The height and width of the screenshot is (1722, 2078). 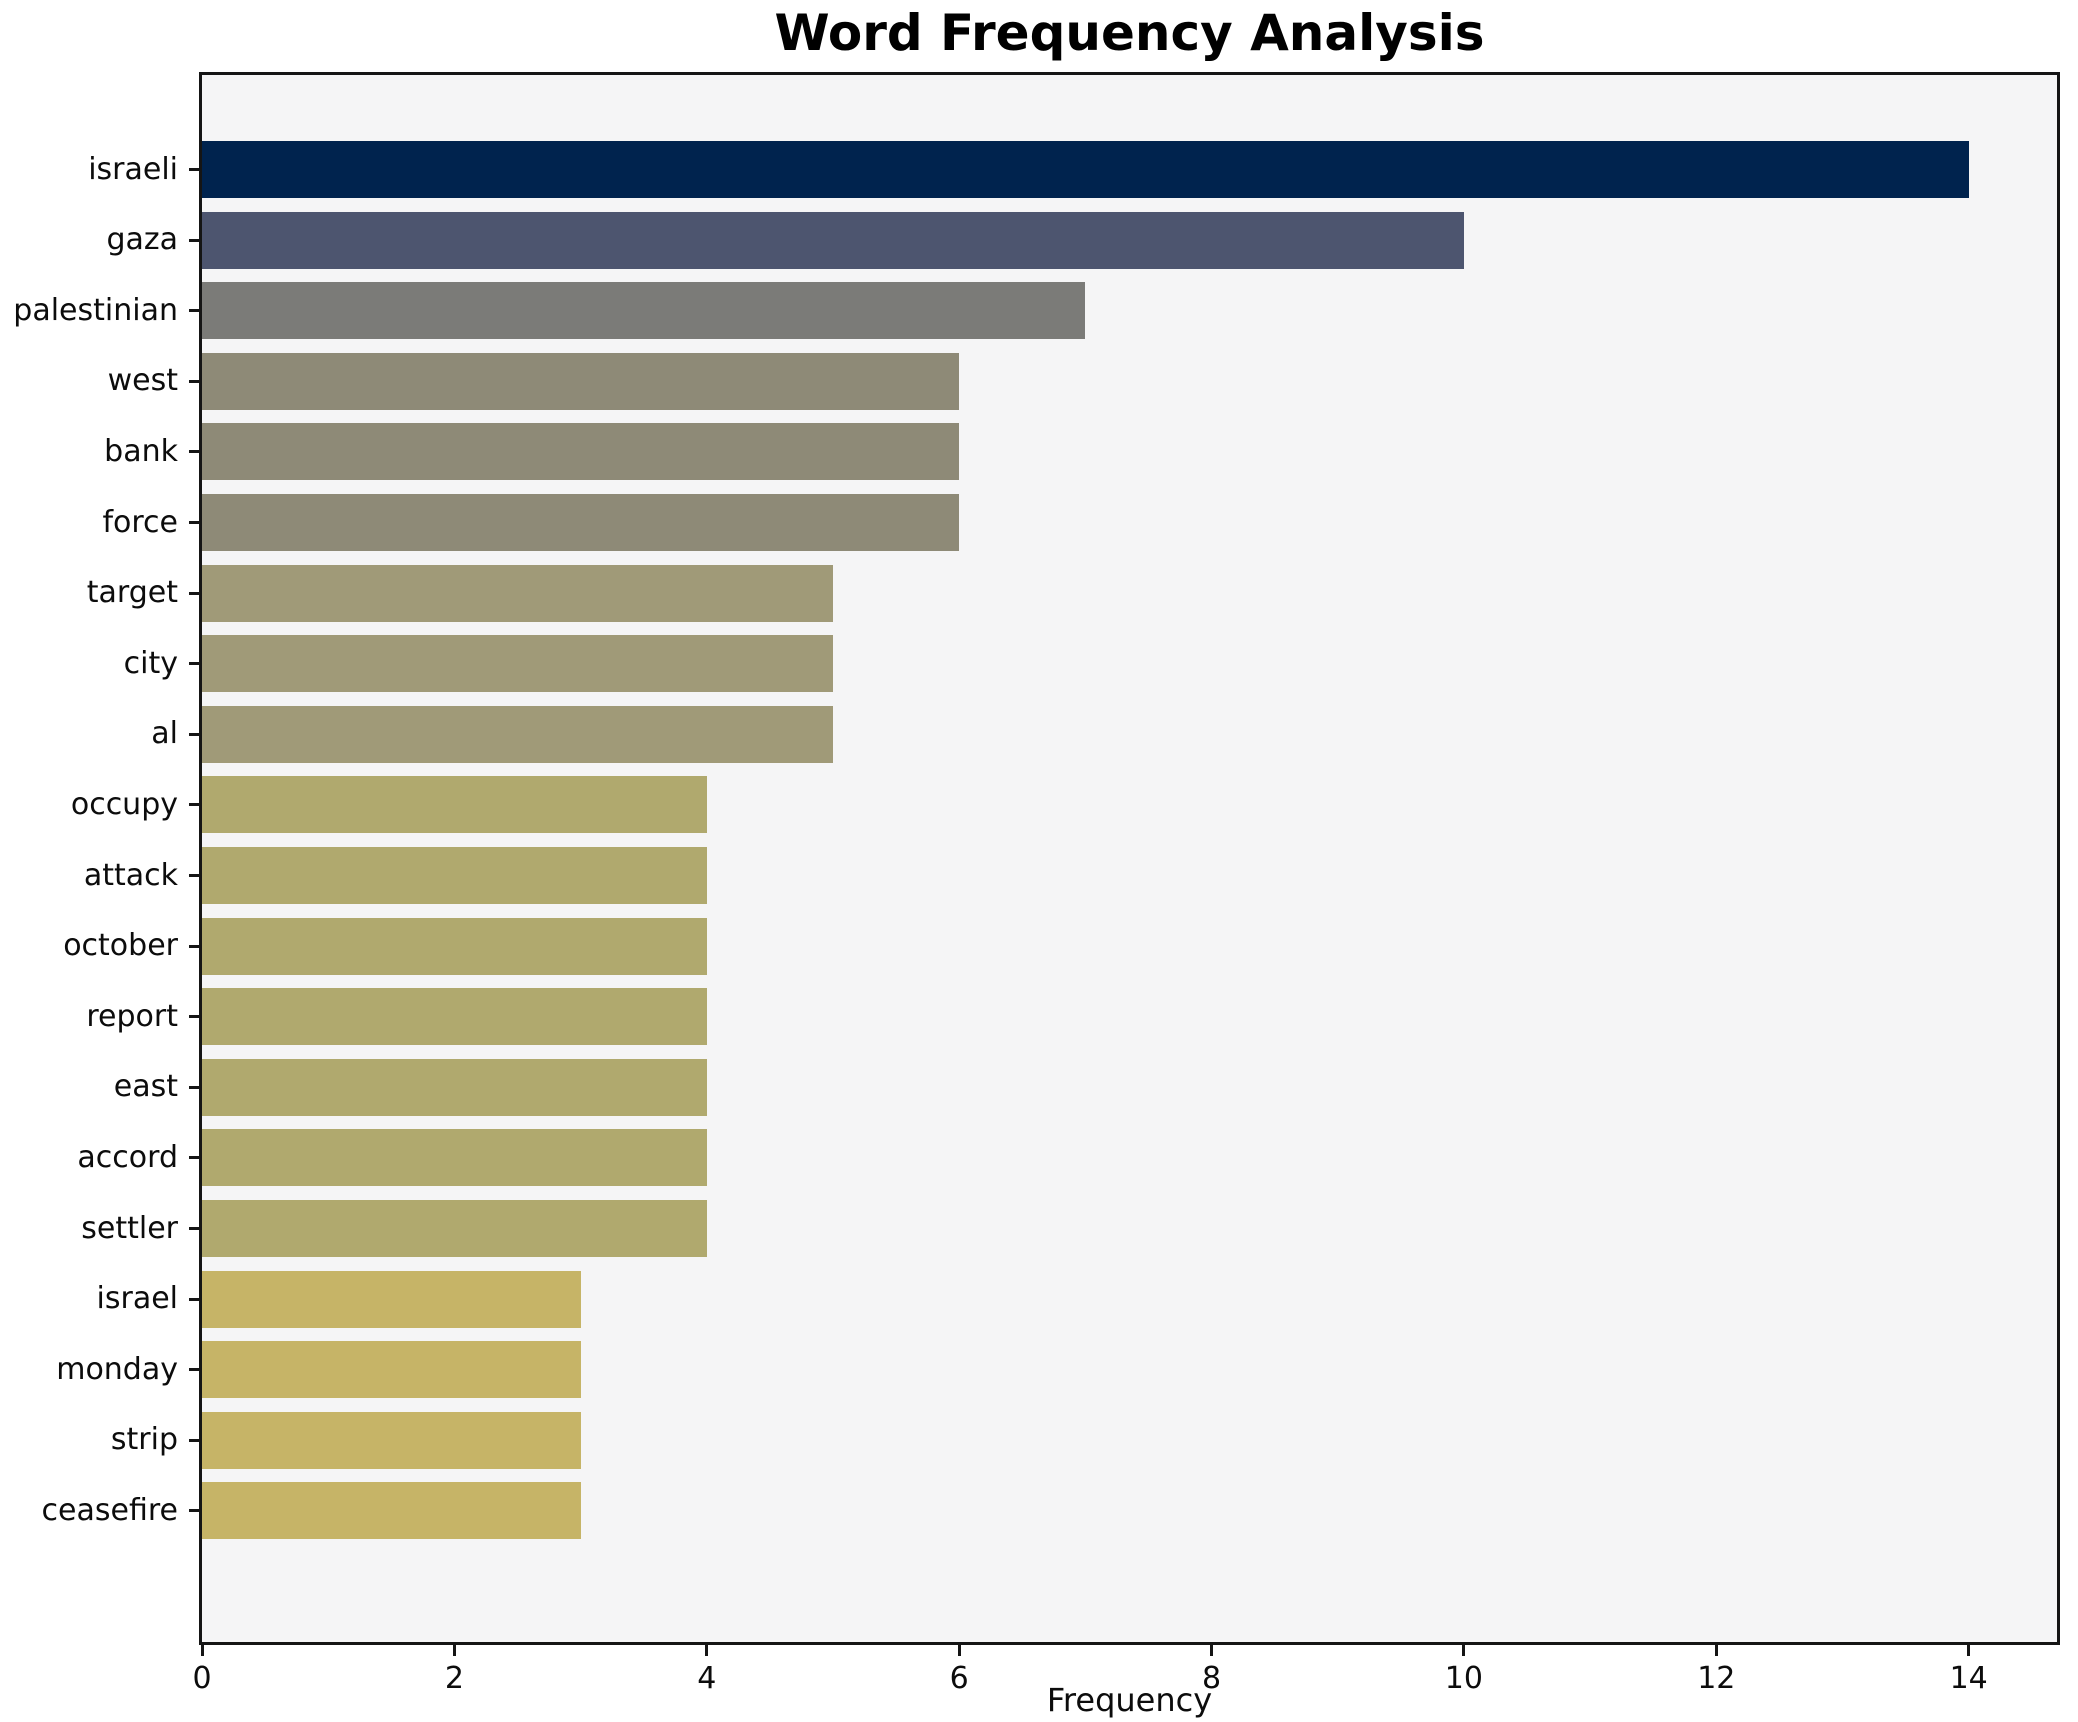 I want to click on x-tick-label: 10, so click(x=1463, y=1678).